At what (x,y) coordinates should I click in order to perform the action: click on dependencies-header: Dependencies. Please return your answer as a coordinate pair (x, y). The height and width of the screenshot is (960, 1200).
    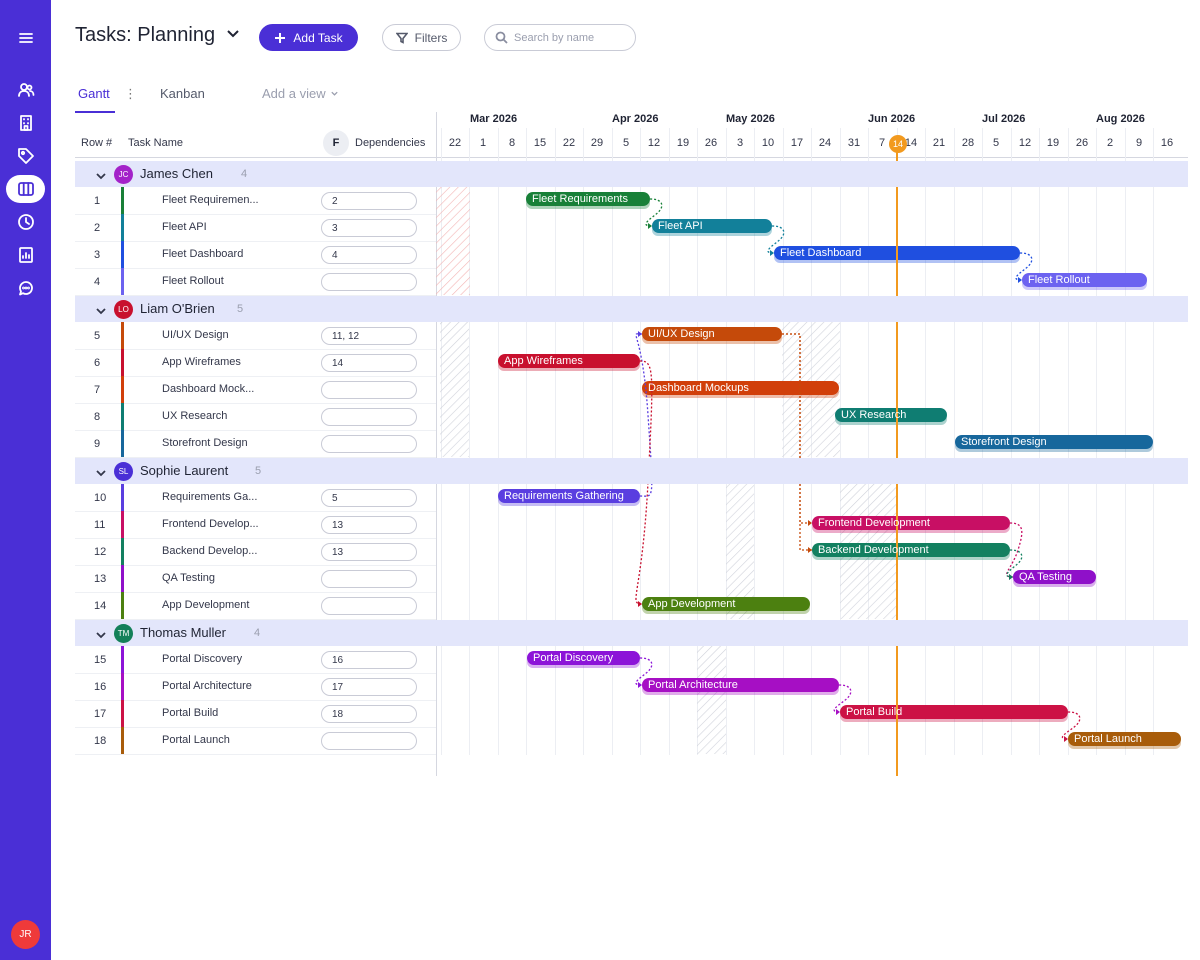
    Looking at the image, I should click on (390, 143).